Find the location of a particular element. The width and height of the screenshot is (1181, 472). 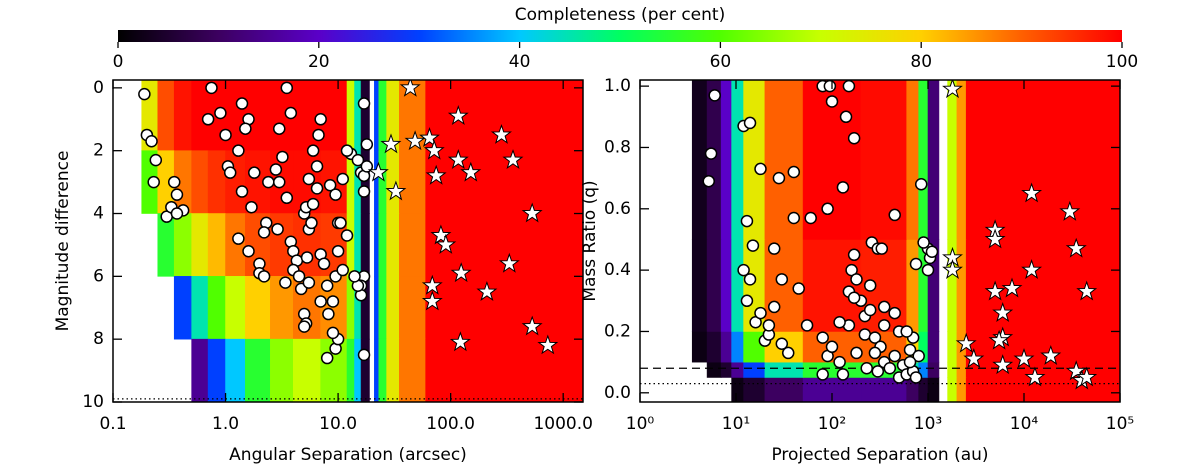

y-tick-label: 1.0 is located at coordinates (617, 86).